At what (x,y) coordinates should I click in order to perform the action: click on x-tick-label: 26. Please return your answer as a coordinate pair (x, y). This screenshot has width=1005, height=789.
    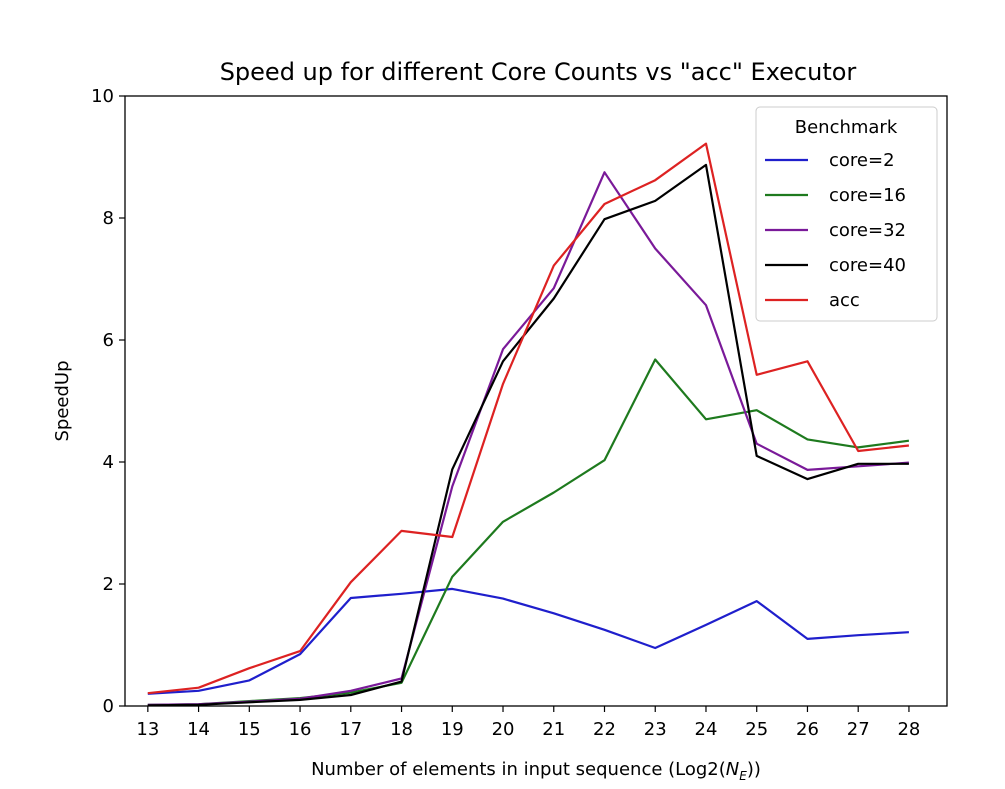
    Looking at the image, I should click on (807, 729).